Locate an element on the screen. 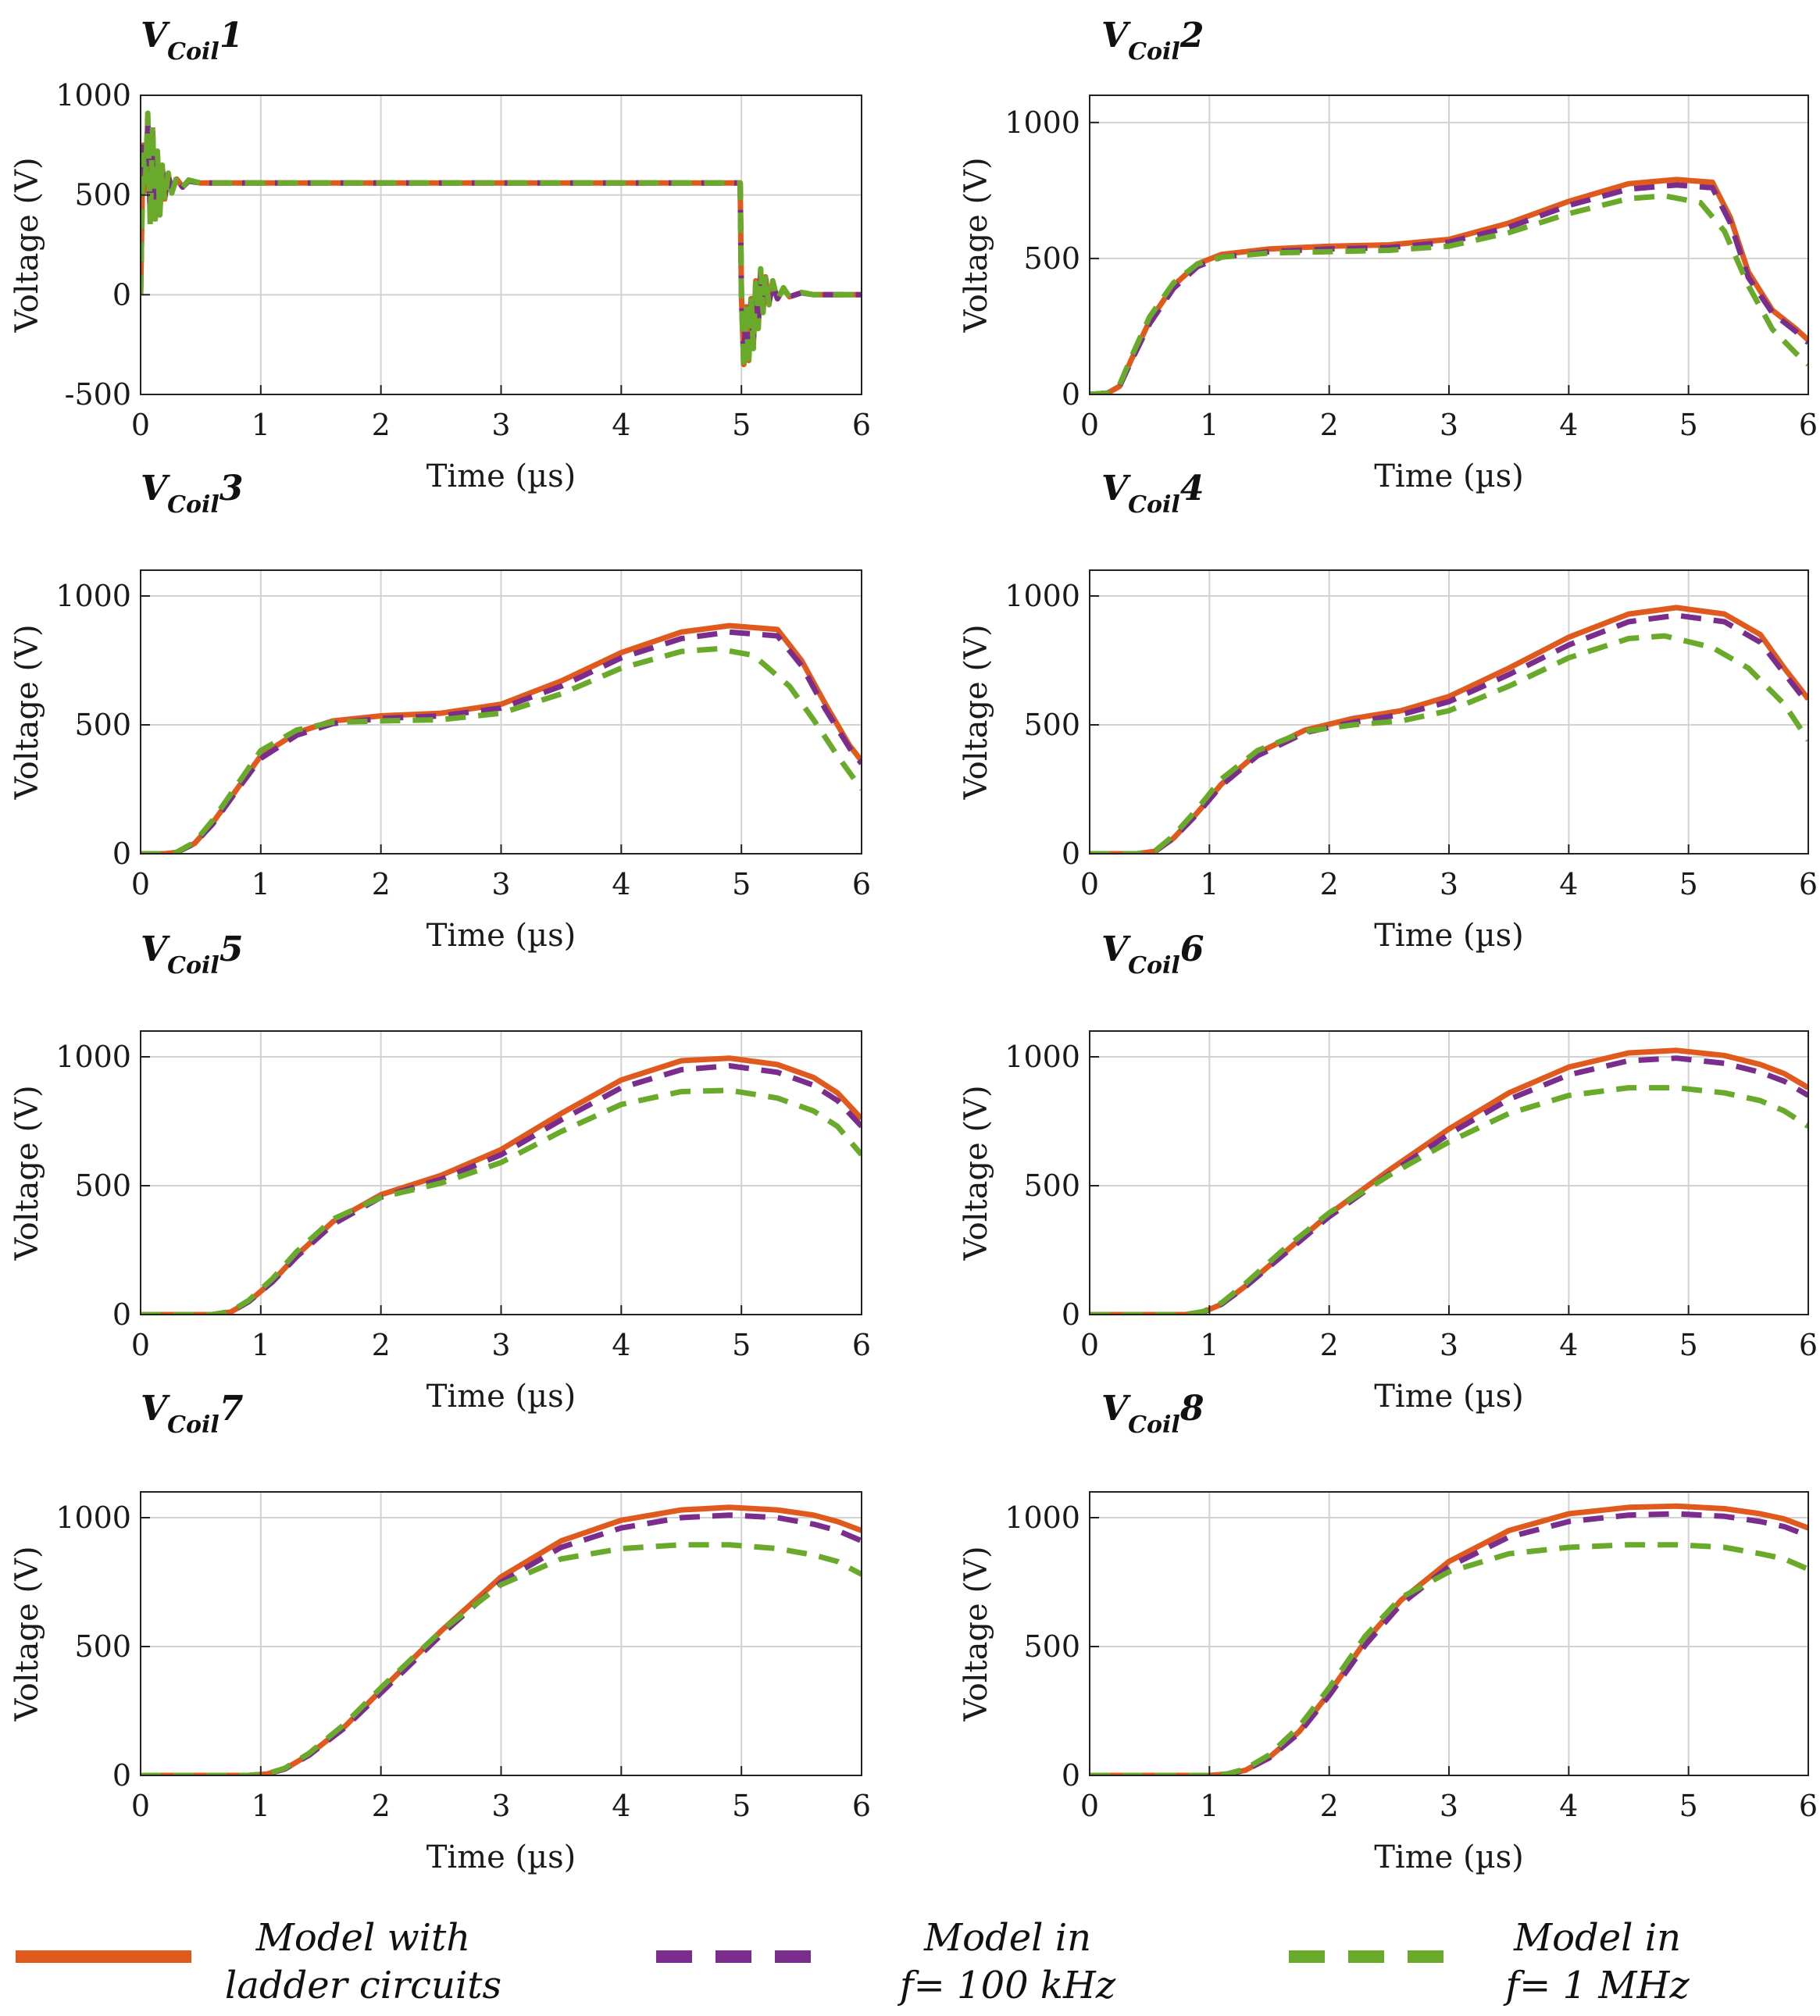  panel-title: VCoil2 is located at coordinates (1152, 41).